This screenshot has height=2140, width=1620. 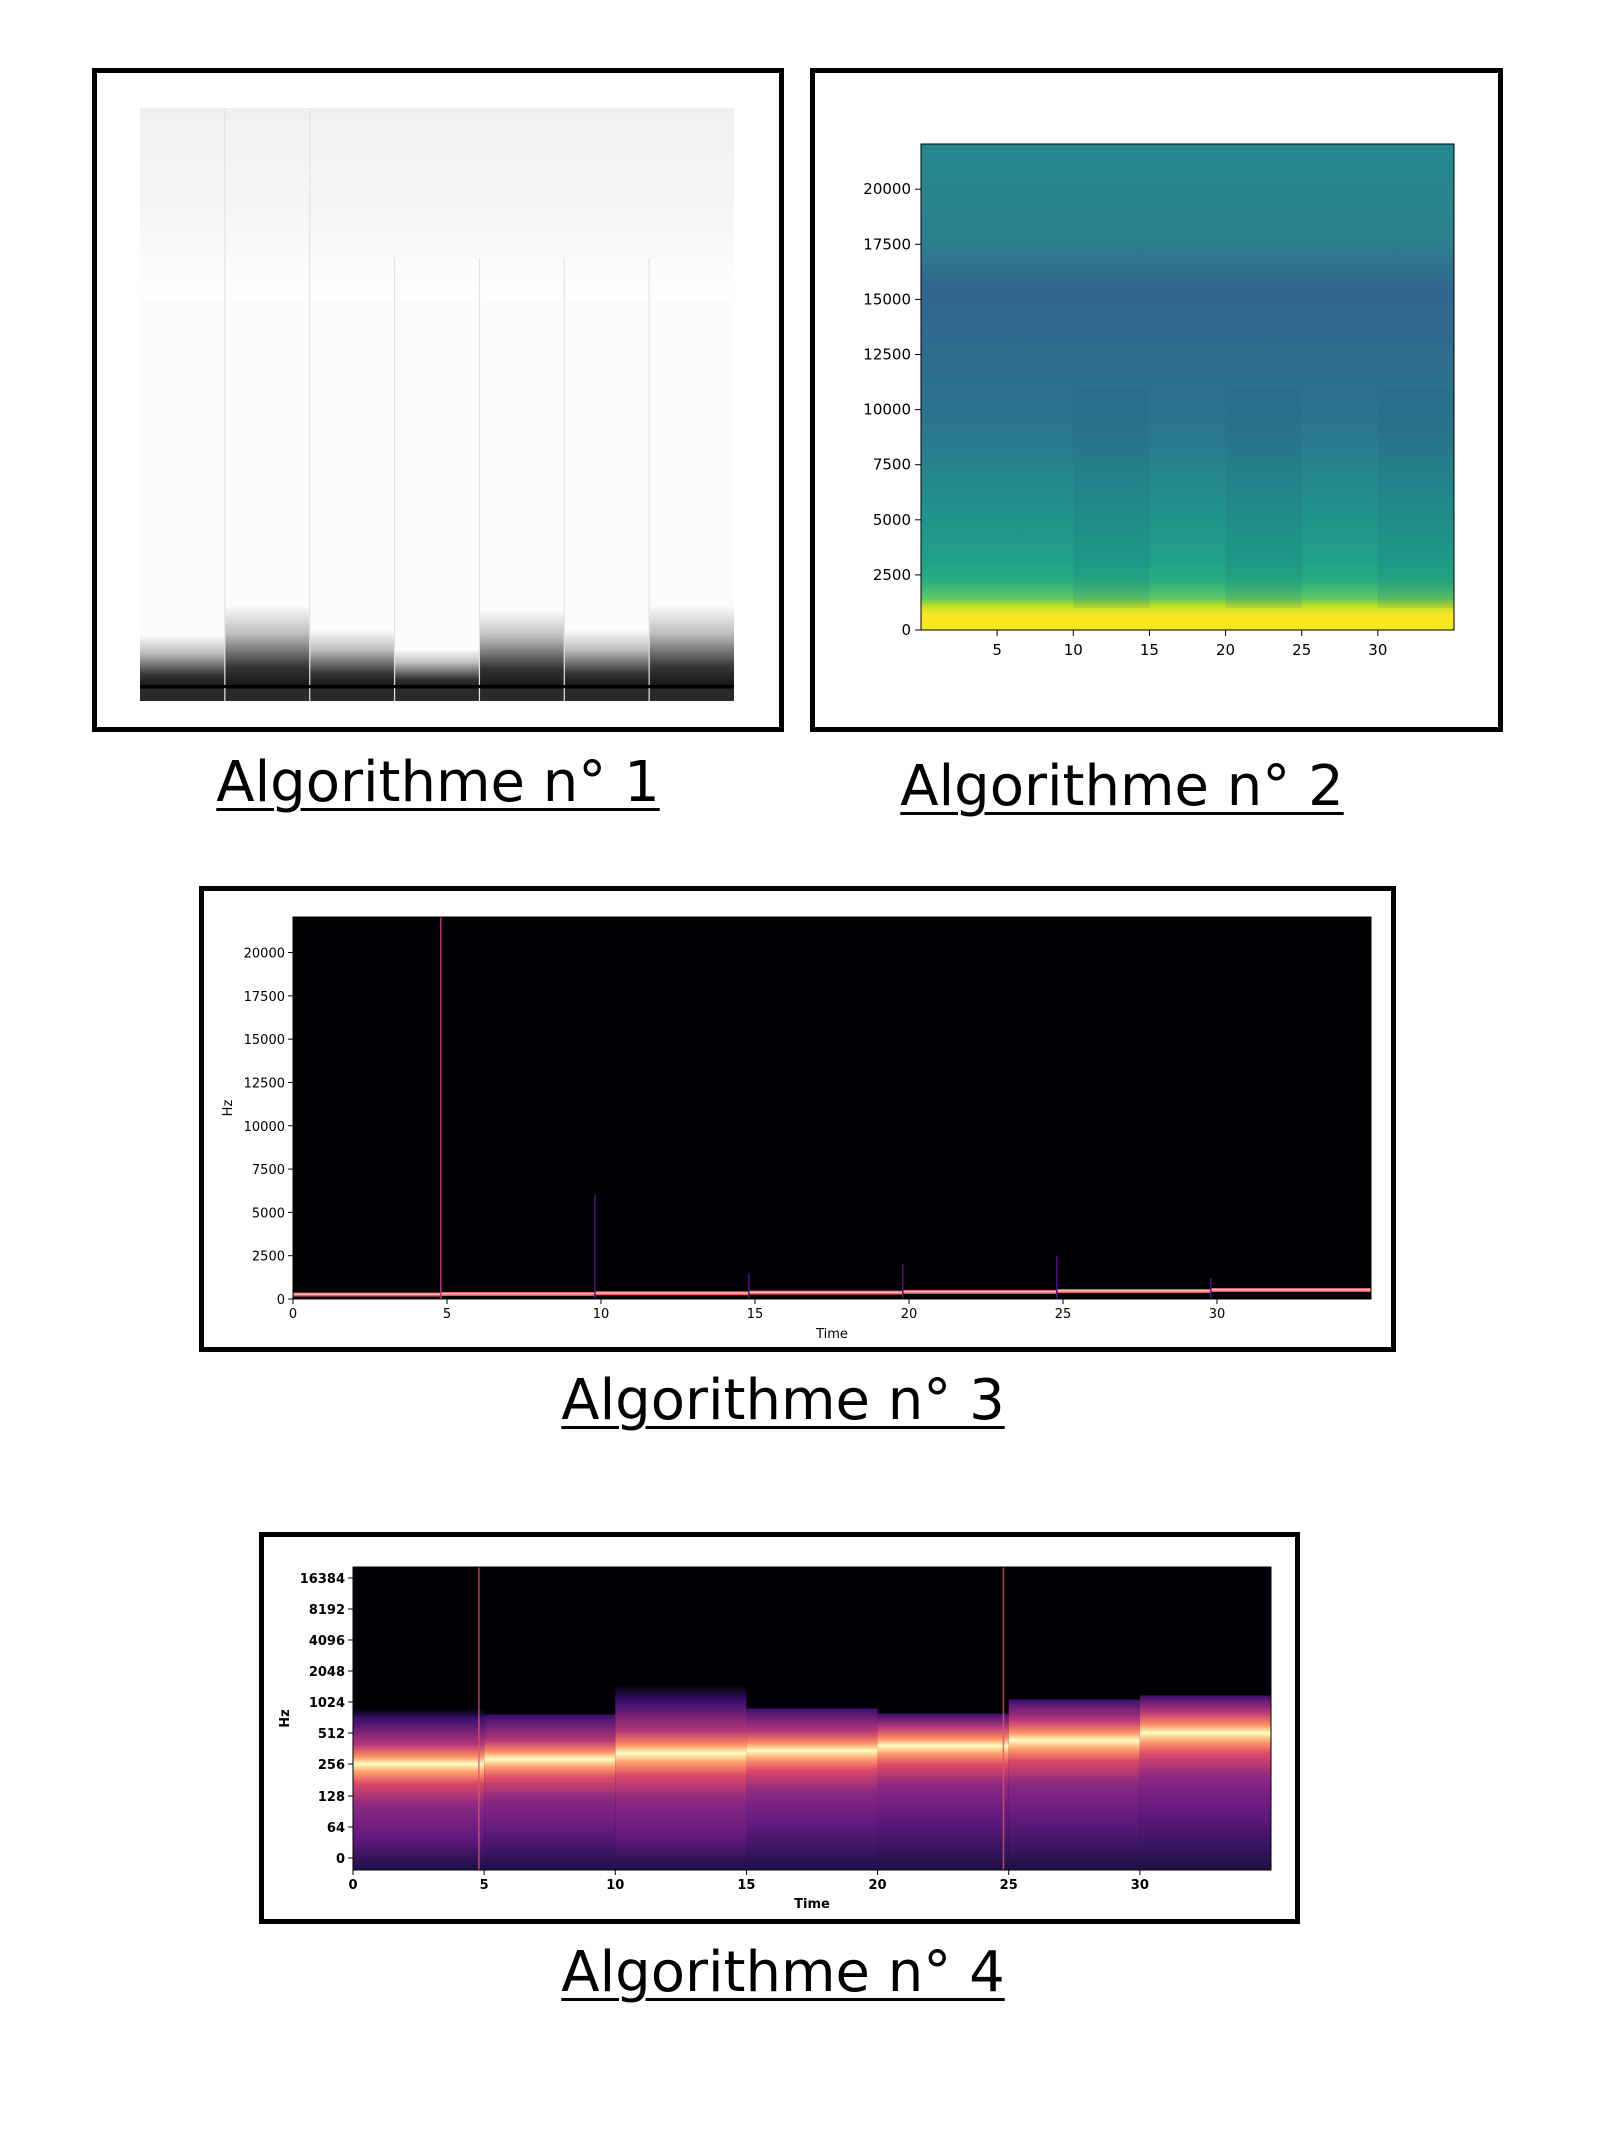 What do you see at coordinates (327, 1641) in the screenshot?
I see `y-tick-label: 4096` at bounding box center [327, 1641].